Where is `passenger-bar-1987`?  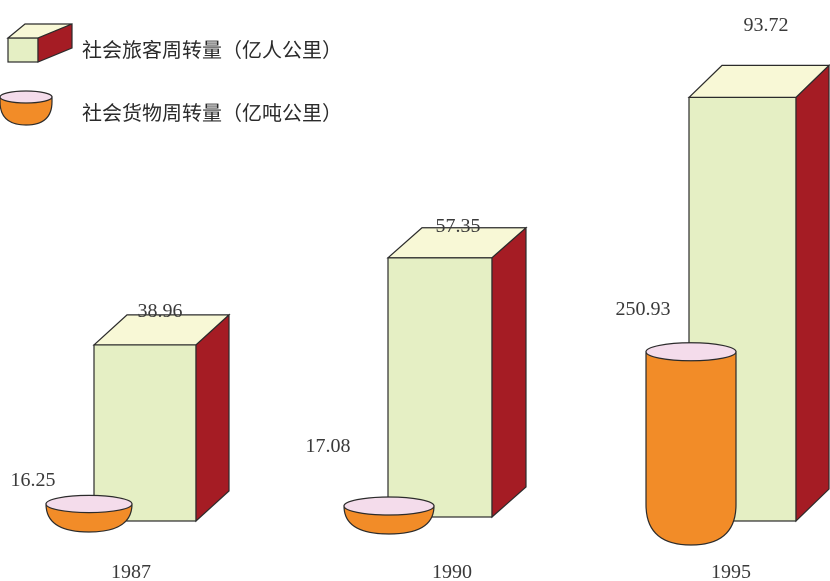
passenger-bar-1987 is located at coordinates (161, 418).